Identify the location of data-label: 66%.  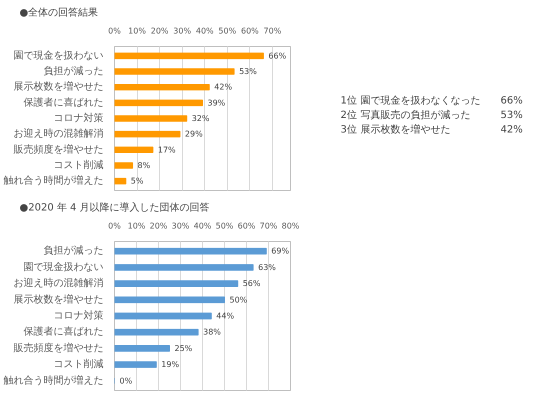
(277, 55).